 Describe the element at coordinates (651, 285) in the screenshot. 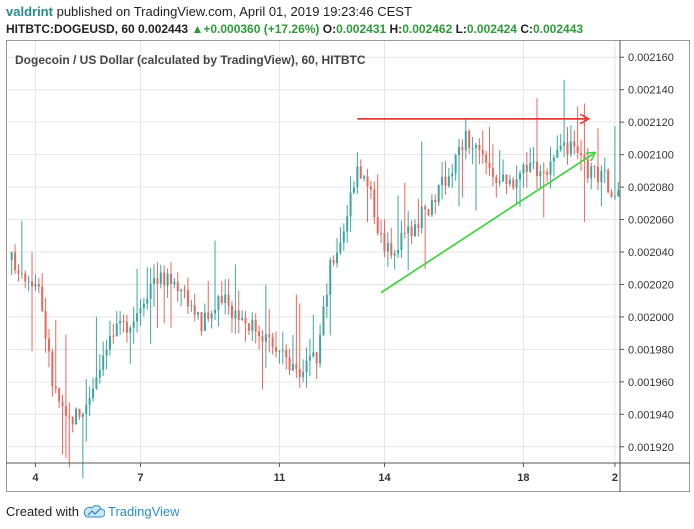

I see `y-tick-label: 0.002020` at that location.